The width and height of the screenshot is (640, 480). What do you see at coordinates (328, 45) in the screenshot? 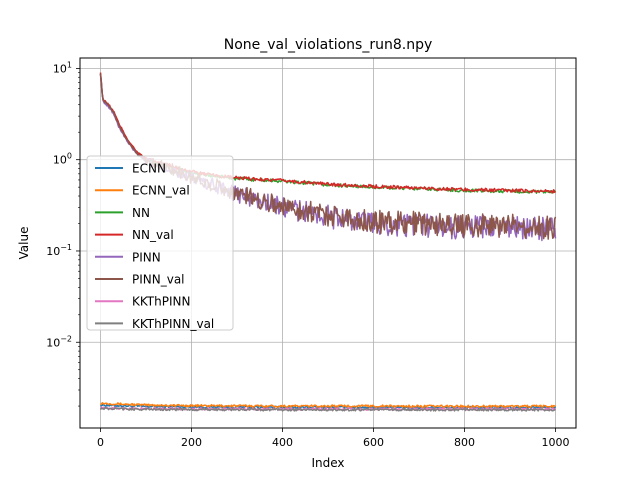
I see `chart-title: None_val_violations_run8.npy` at bounding box center [328, 45].